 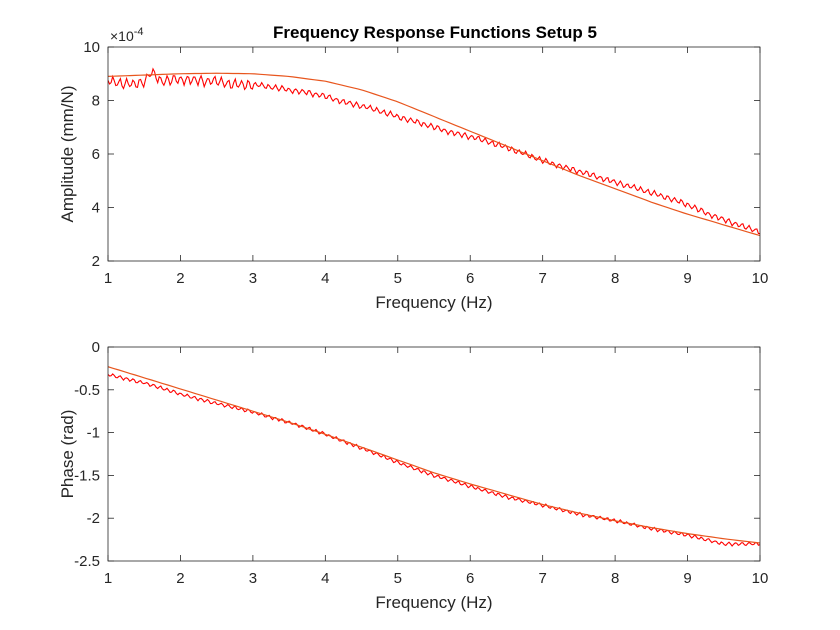 What do you see at coordinates (253, 278) in the screenshot?
I see `amplitude-x-tick-label: 3` at bounding box center [253, 278].